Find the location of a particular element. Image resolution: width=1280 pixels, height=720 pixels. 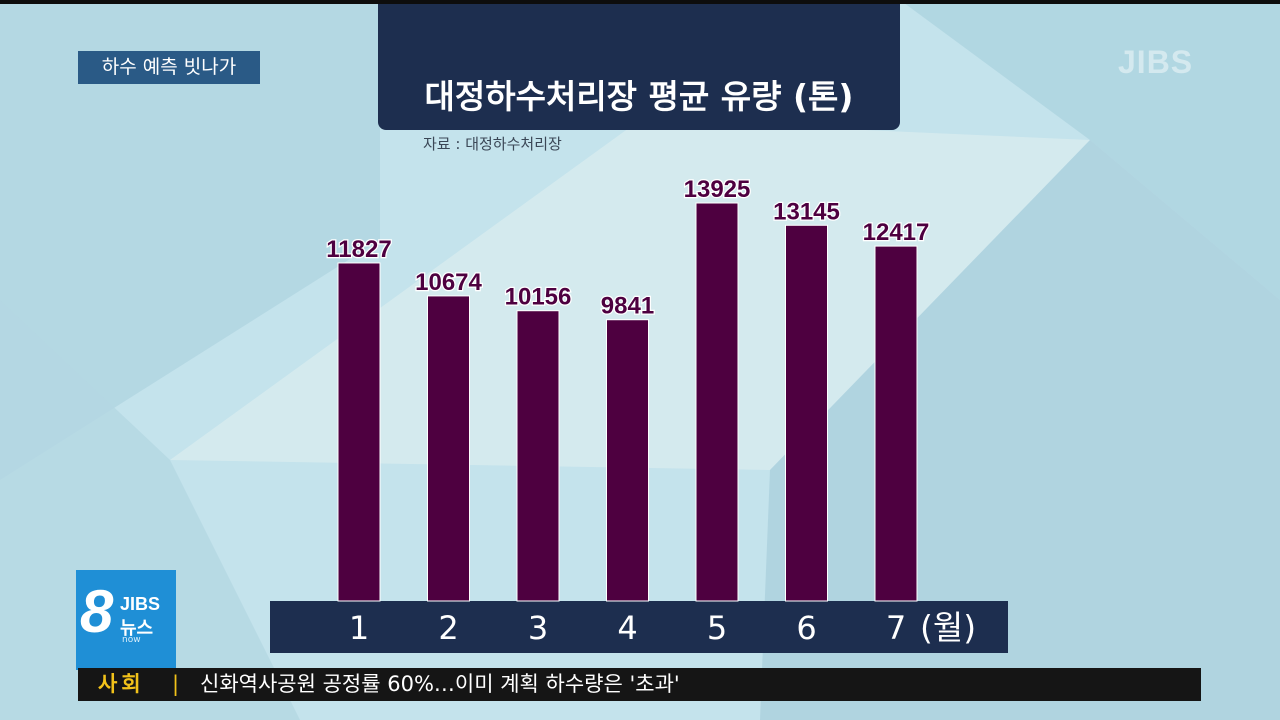

logo-sub: now is located at coordinates (131, 640).